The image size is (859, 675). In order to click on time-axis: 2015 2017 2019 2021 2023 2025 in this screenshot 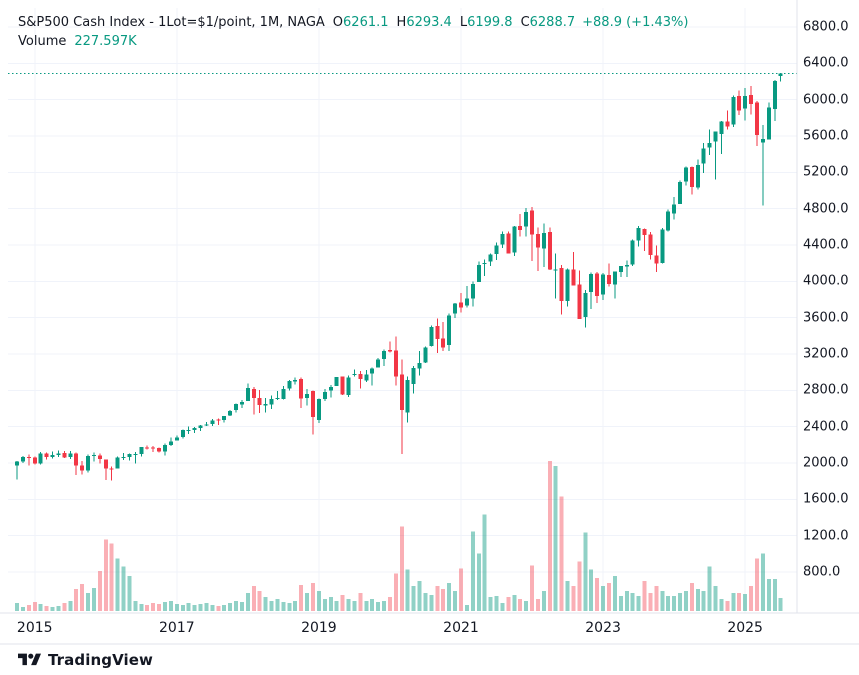, I will do `click(429, 628)`.